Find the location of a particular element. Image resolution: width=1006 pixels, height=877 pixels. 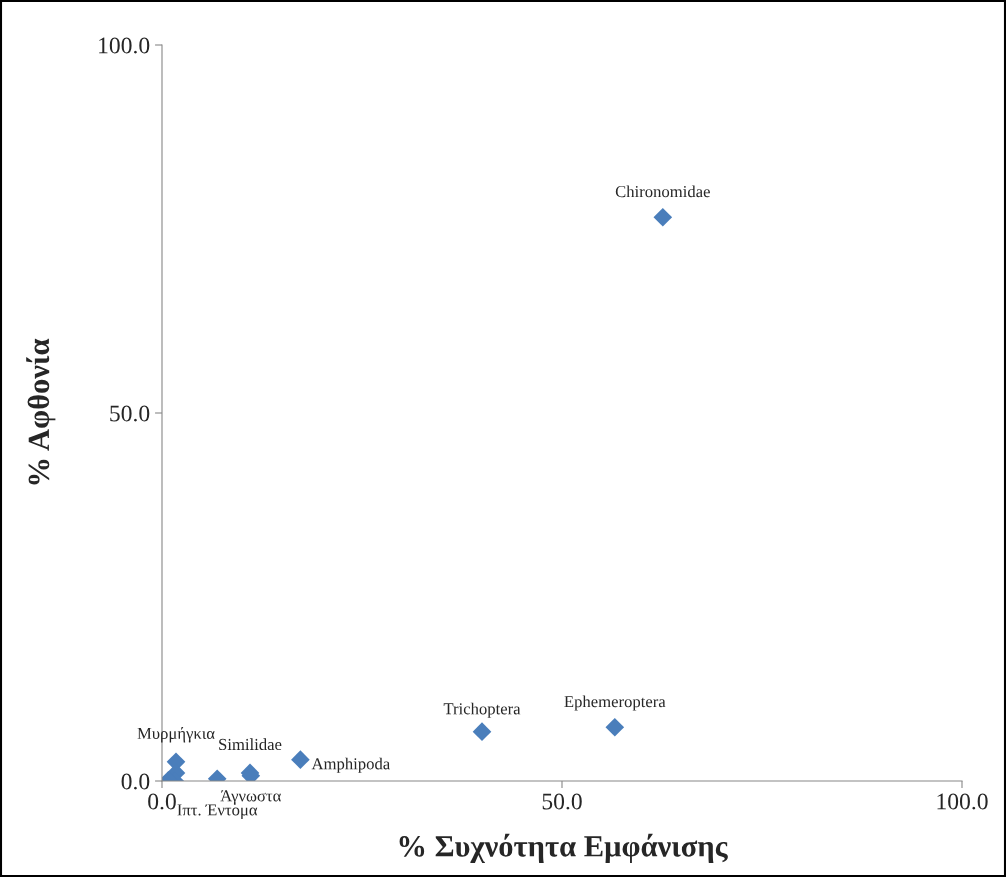

x-tick-label: 100.0 is located at coordinates (962, 801).